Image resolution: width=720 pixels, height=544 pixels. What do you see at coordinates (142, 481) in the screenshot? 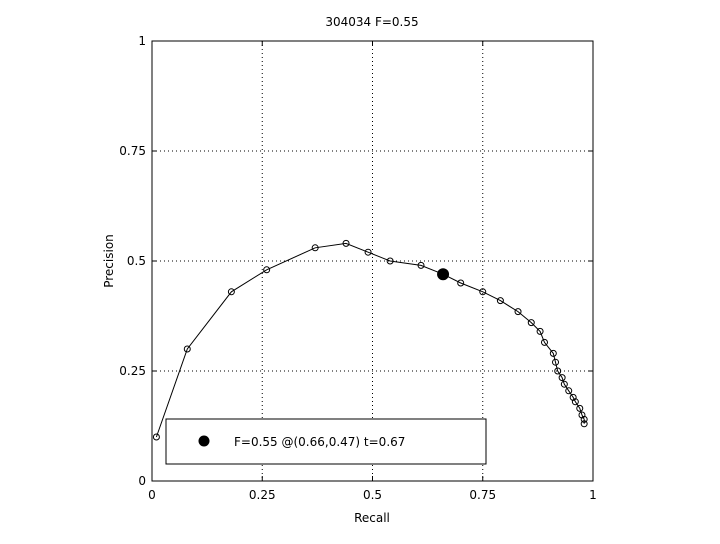
I see `y-tick-label: 0` at bounding box center [142, 481].